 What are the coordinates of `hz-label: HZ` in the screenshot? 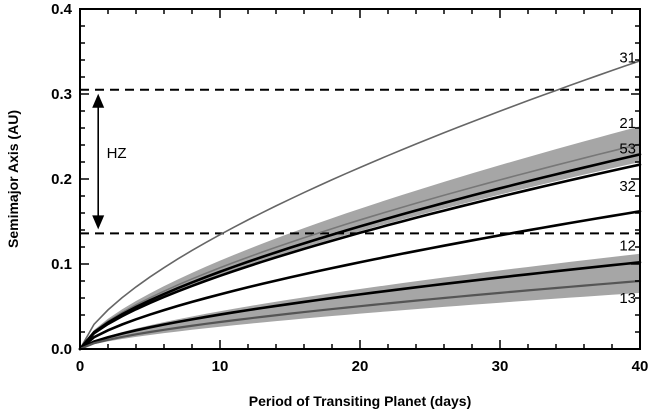 It's located at (117, 153).